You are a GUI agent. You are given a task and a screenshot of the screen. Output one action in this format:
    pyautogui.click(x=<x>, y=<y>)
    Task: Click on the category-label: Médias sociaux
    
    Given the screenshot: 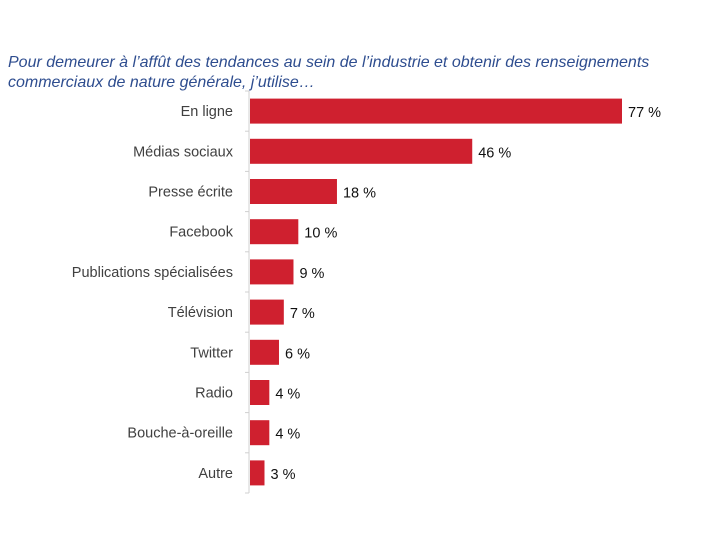 What is the action you would take?
    pyautogui.click(x=183, y=152)
    